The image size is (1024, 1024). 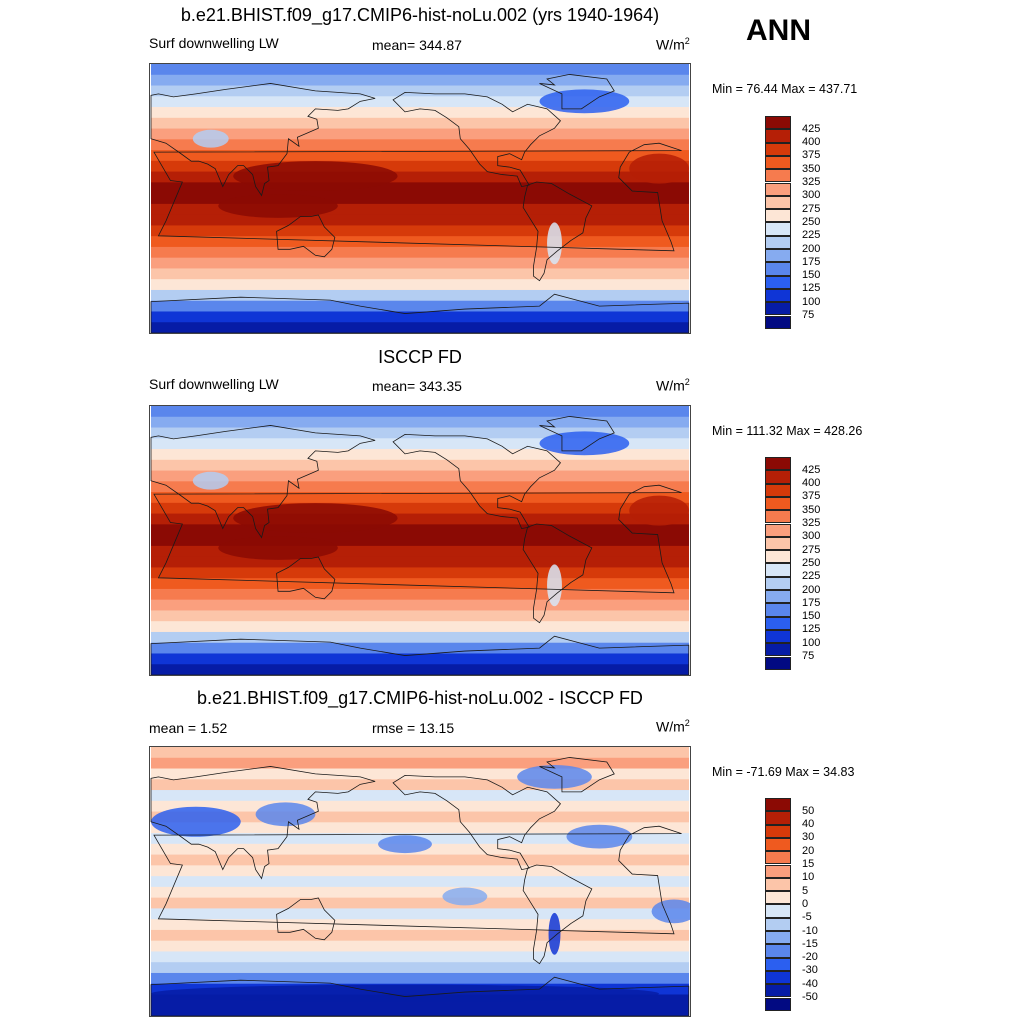 I want to click on panel-3-colorbar: 50 40 30 20 15 10 5 0 -5 -10 -15 -20 -30 -40 -50, so click(x=791, y=904).